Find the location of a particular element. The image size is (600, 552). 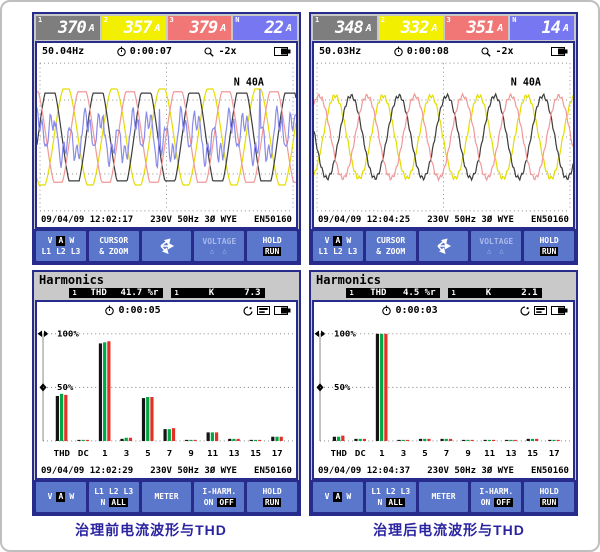

phase-option: L1 is located at coordinates (376, 491).